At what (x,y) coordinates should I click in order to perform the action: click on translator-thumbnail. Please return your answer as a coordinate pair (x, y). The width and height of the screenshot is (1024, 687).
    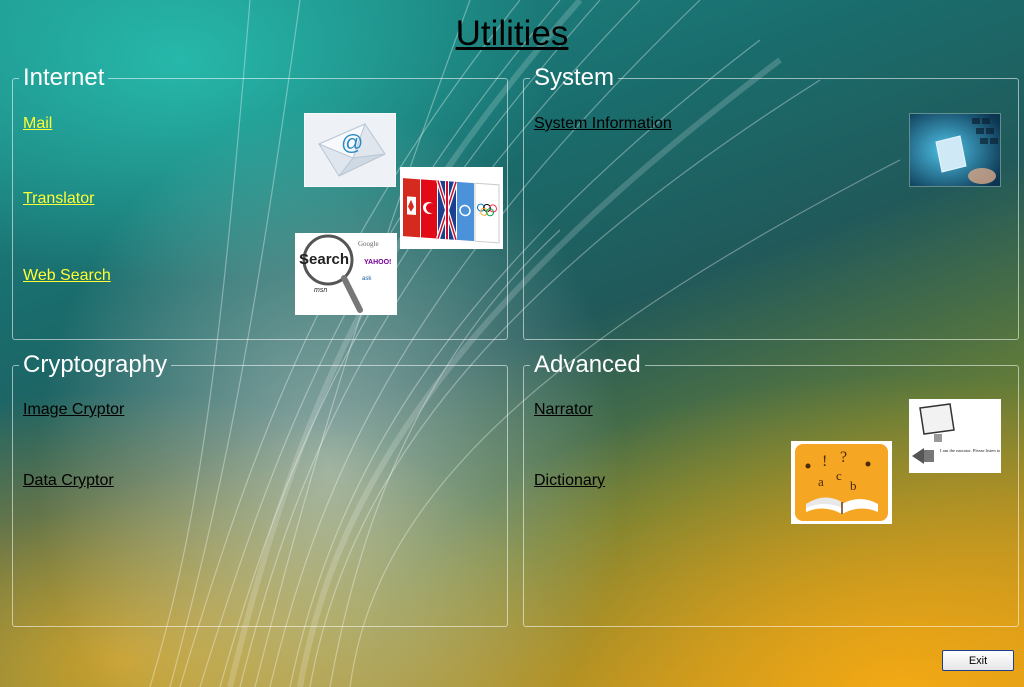
    Looking at the image, I should click on (451, 208).